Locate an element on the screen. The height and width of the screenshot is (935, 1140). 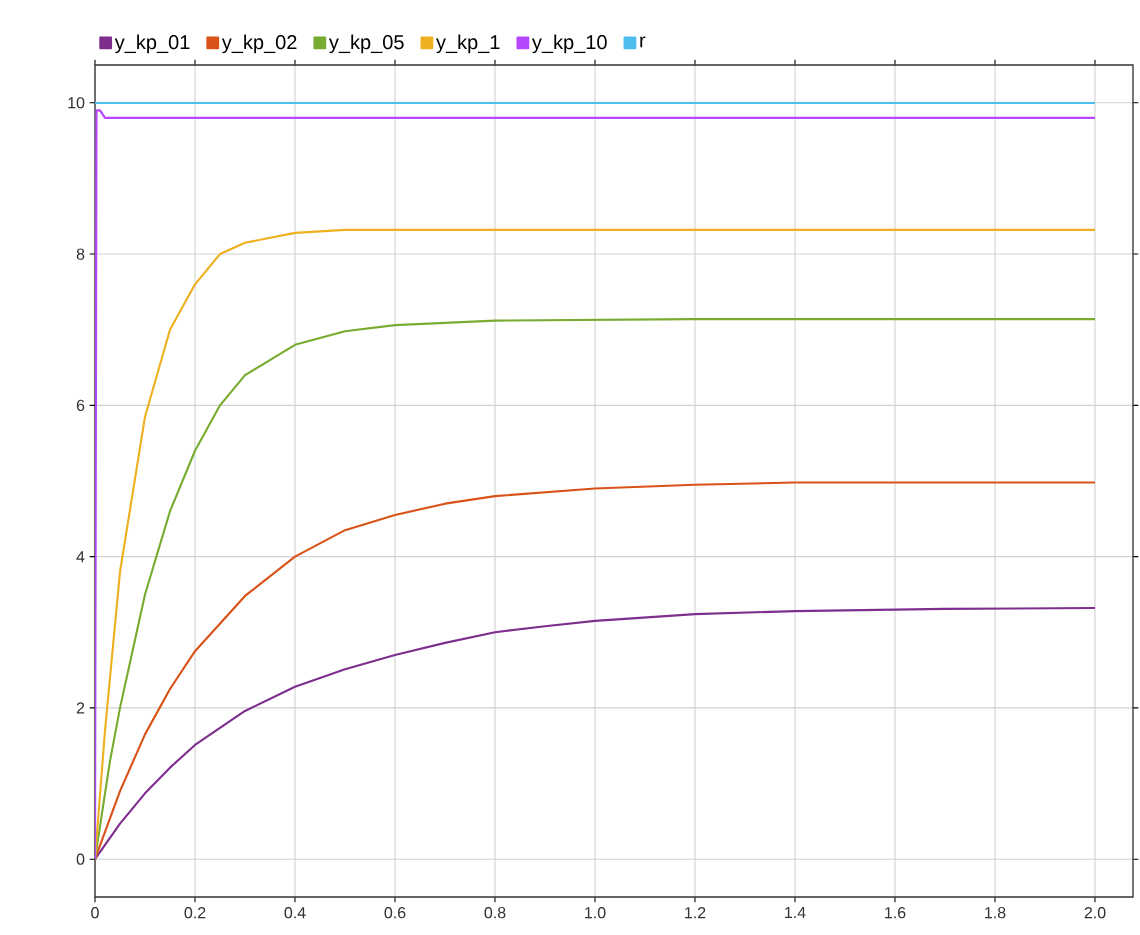
y-tick-label: 0 is located at coordinates (80, 859).